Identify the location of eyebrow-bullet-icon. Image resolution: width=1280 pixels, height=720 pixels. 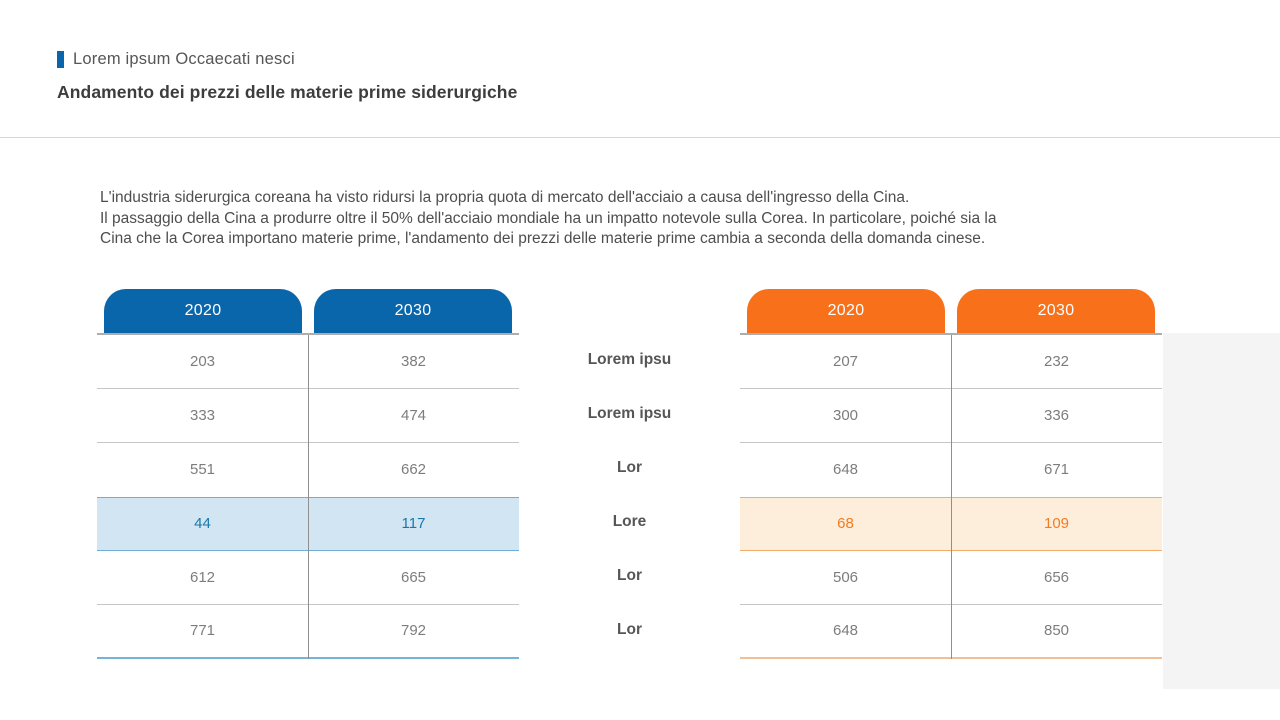
(60, 59).